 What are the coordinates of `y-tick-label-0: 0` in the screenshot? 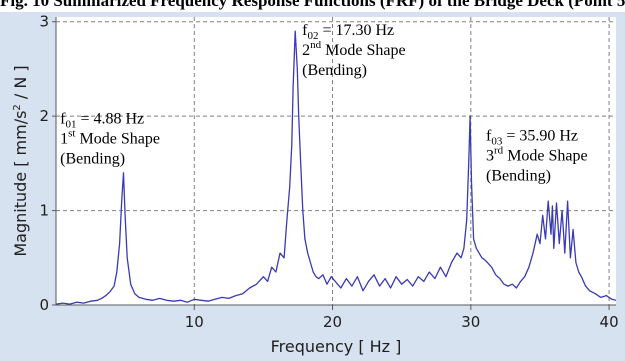 It's located at (44, 305).